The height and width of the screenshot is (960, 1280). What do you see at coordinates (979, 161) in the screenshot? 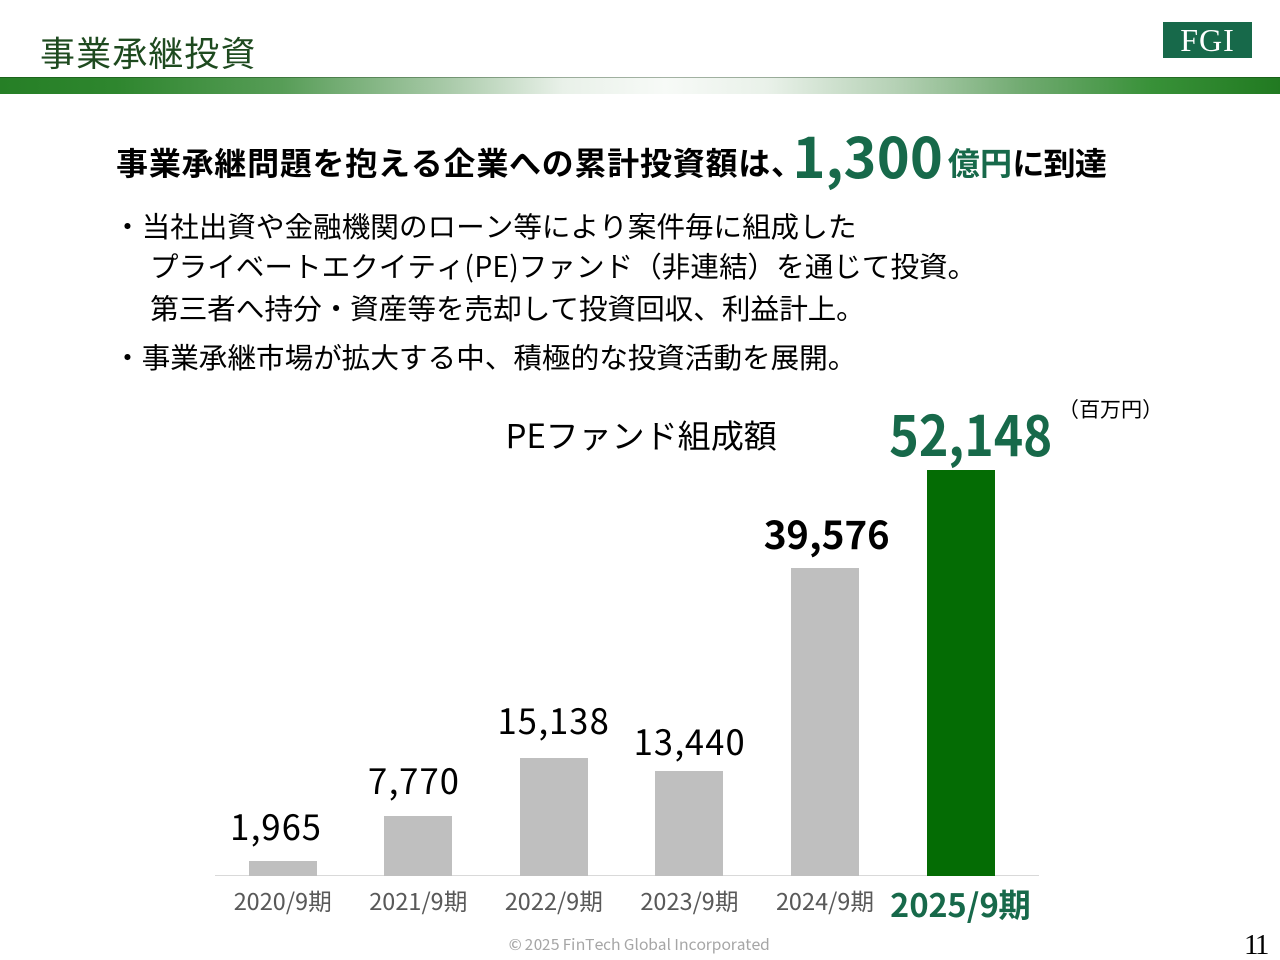
I see `headline-unit: 億円` at bounding box center [979, 161].